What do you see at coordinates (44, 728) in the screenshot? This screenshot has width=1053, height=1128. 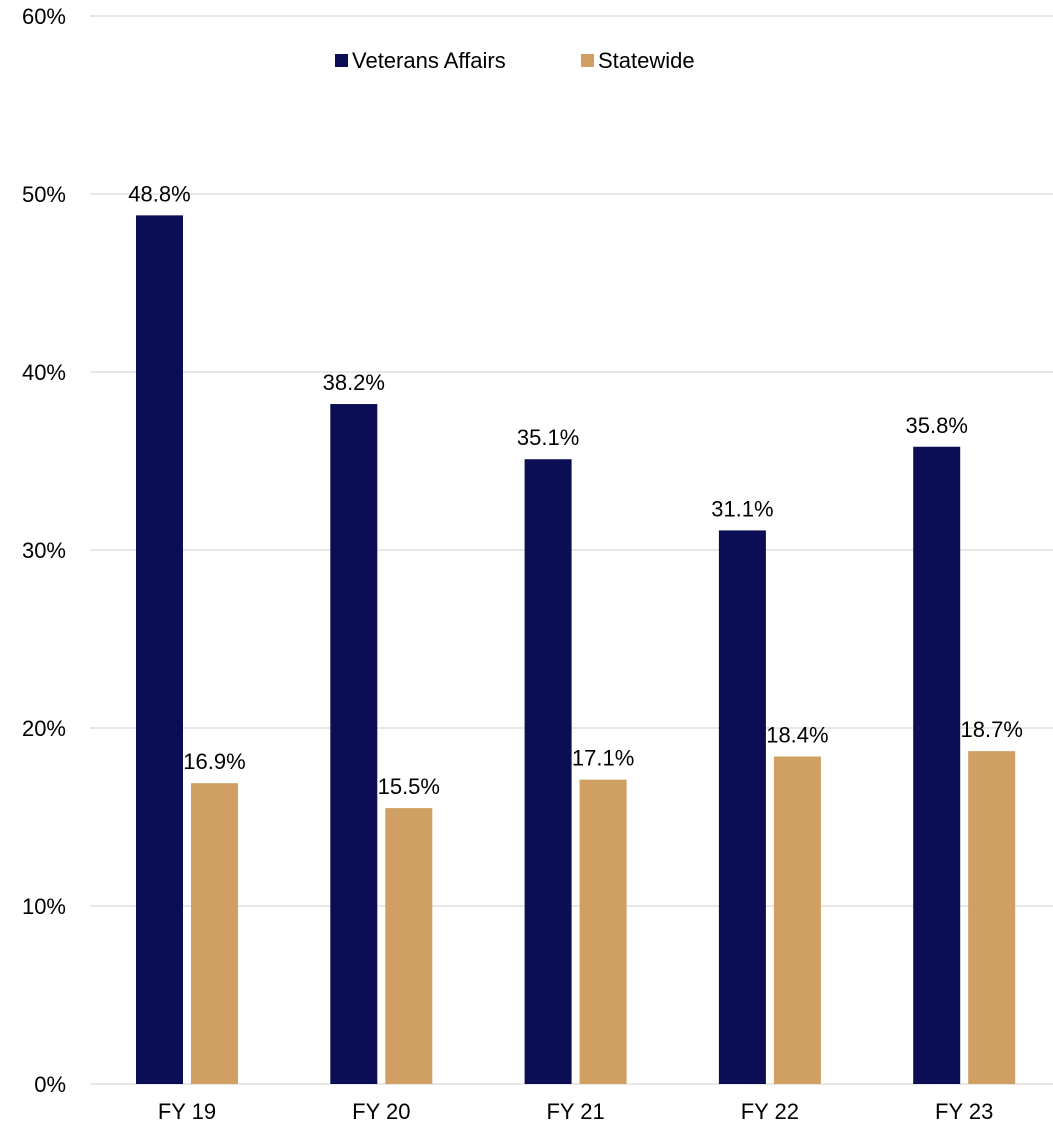 I see `y-tick-label: 20%` at bounding box center [44, 728].